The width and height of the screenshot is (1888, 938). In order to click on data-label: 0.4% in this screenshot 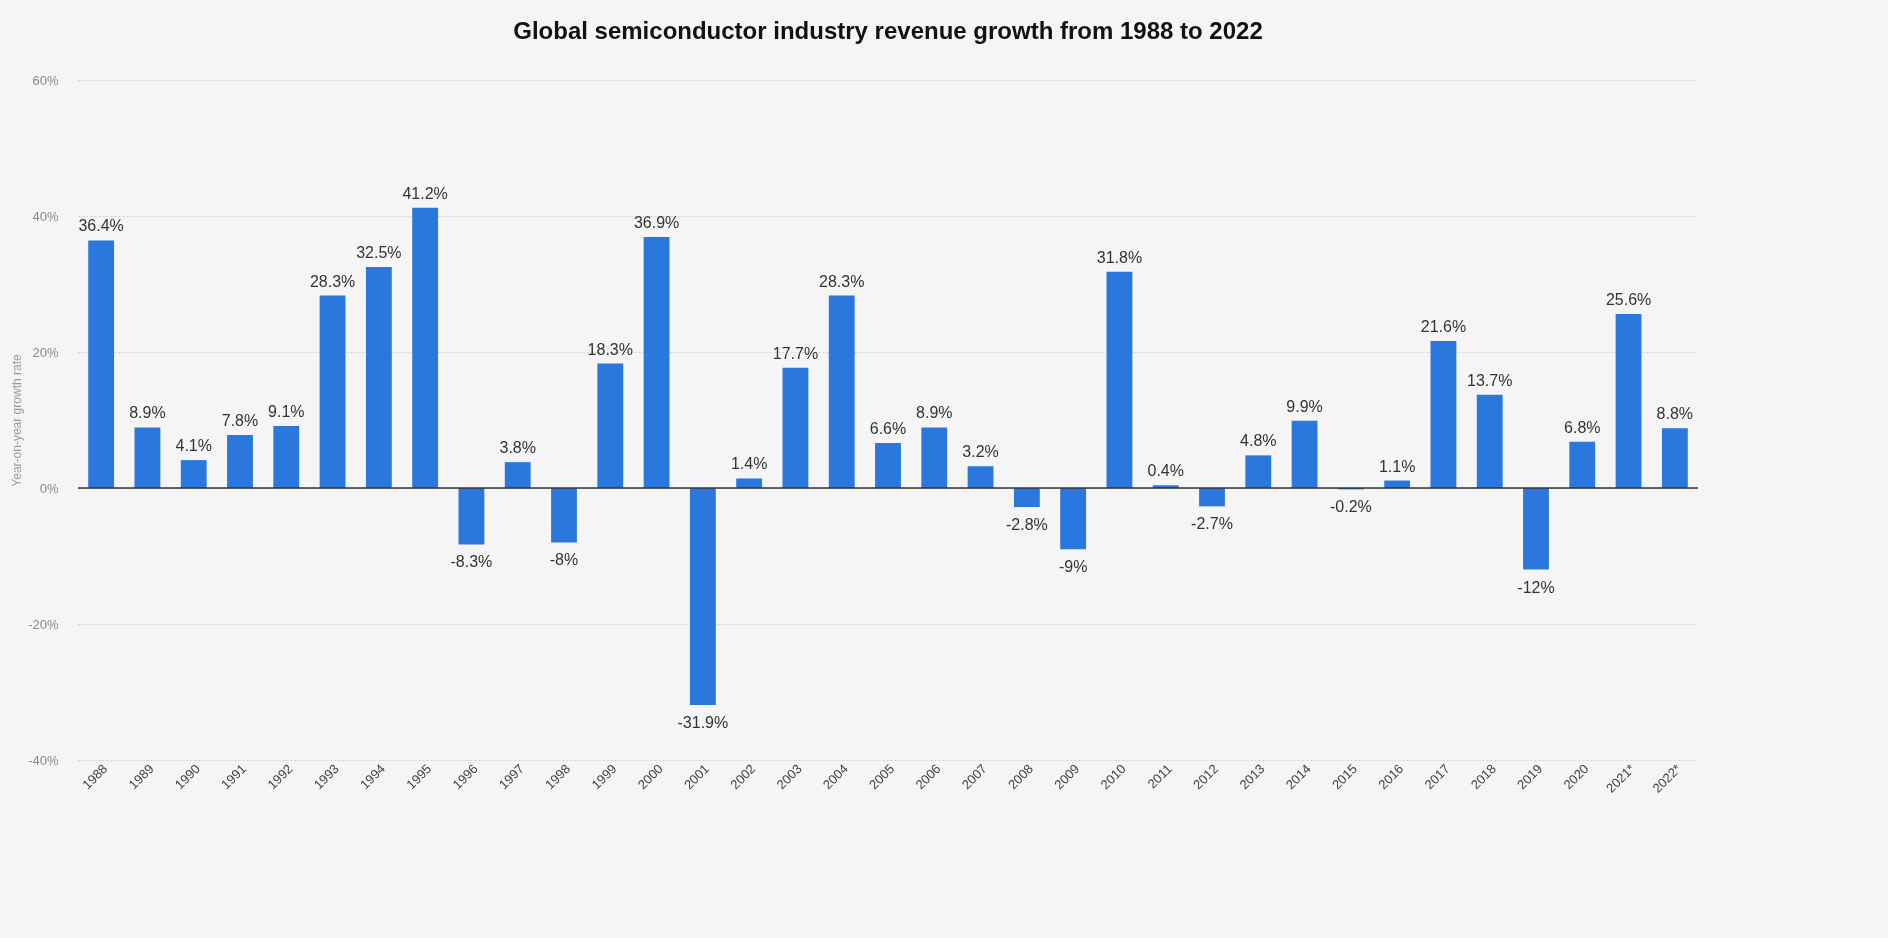, I will do `click(1165, 471)`.